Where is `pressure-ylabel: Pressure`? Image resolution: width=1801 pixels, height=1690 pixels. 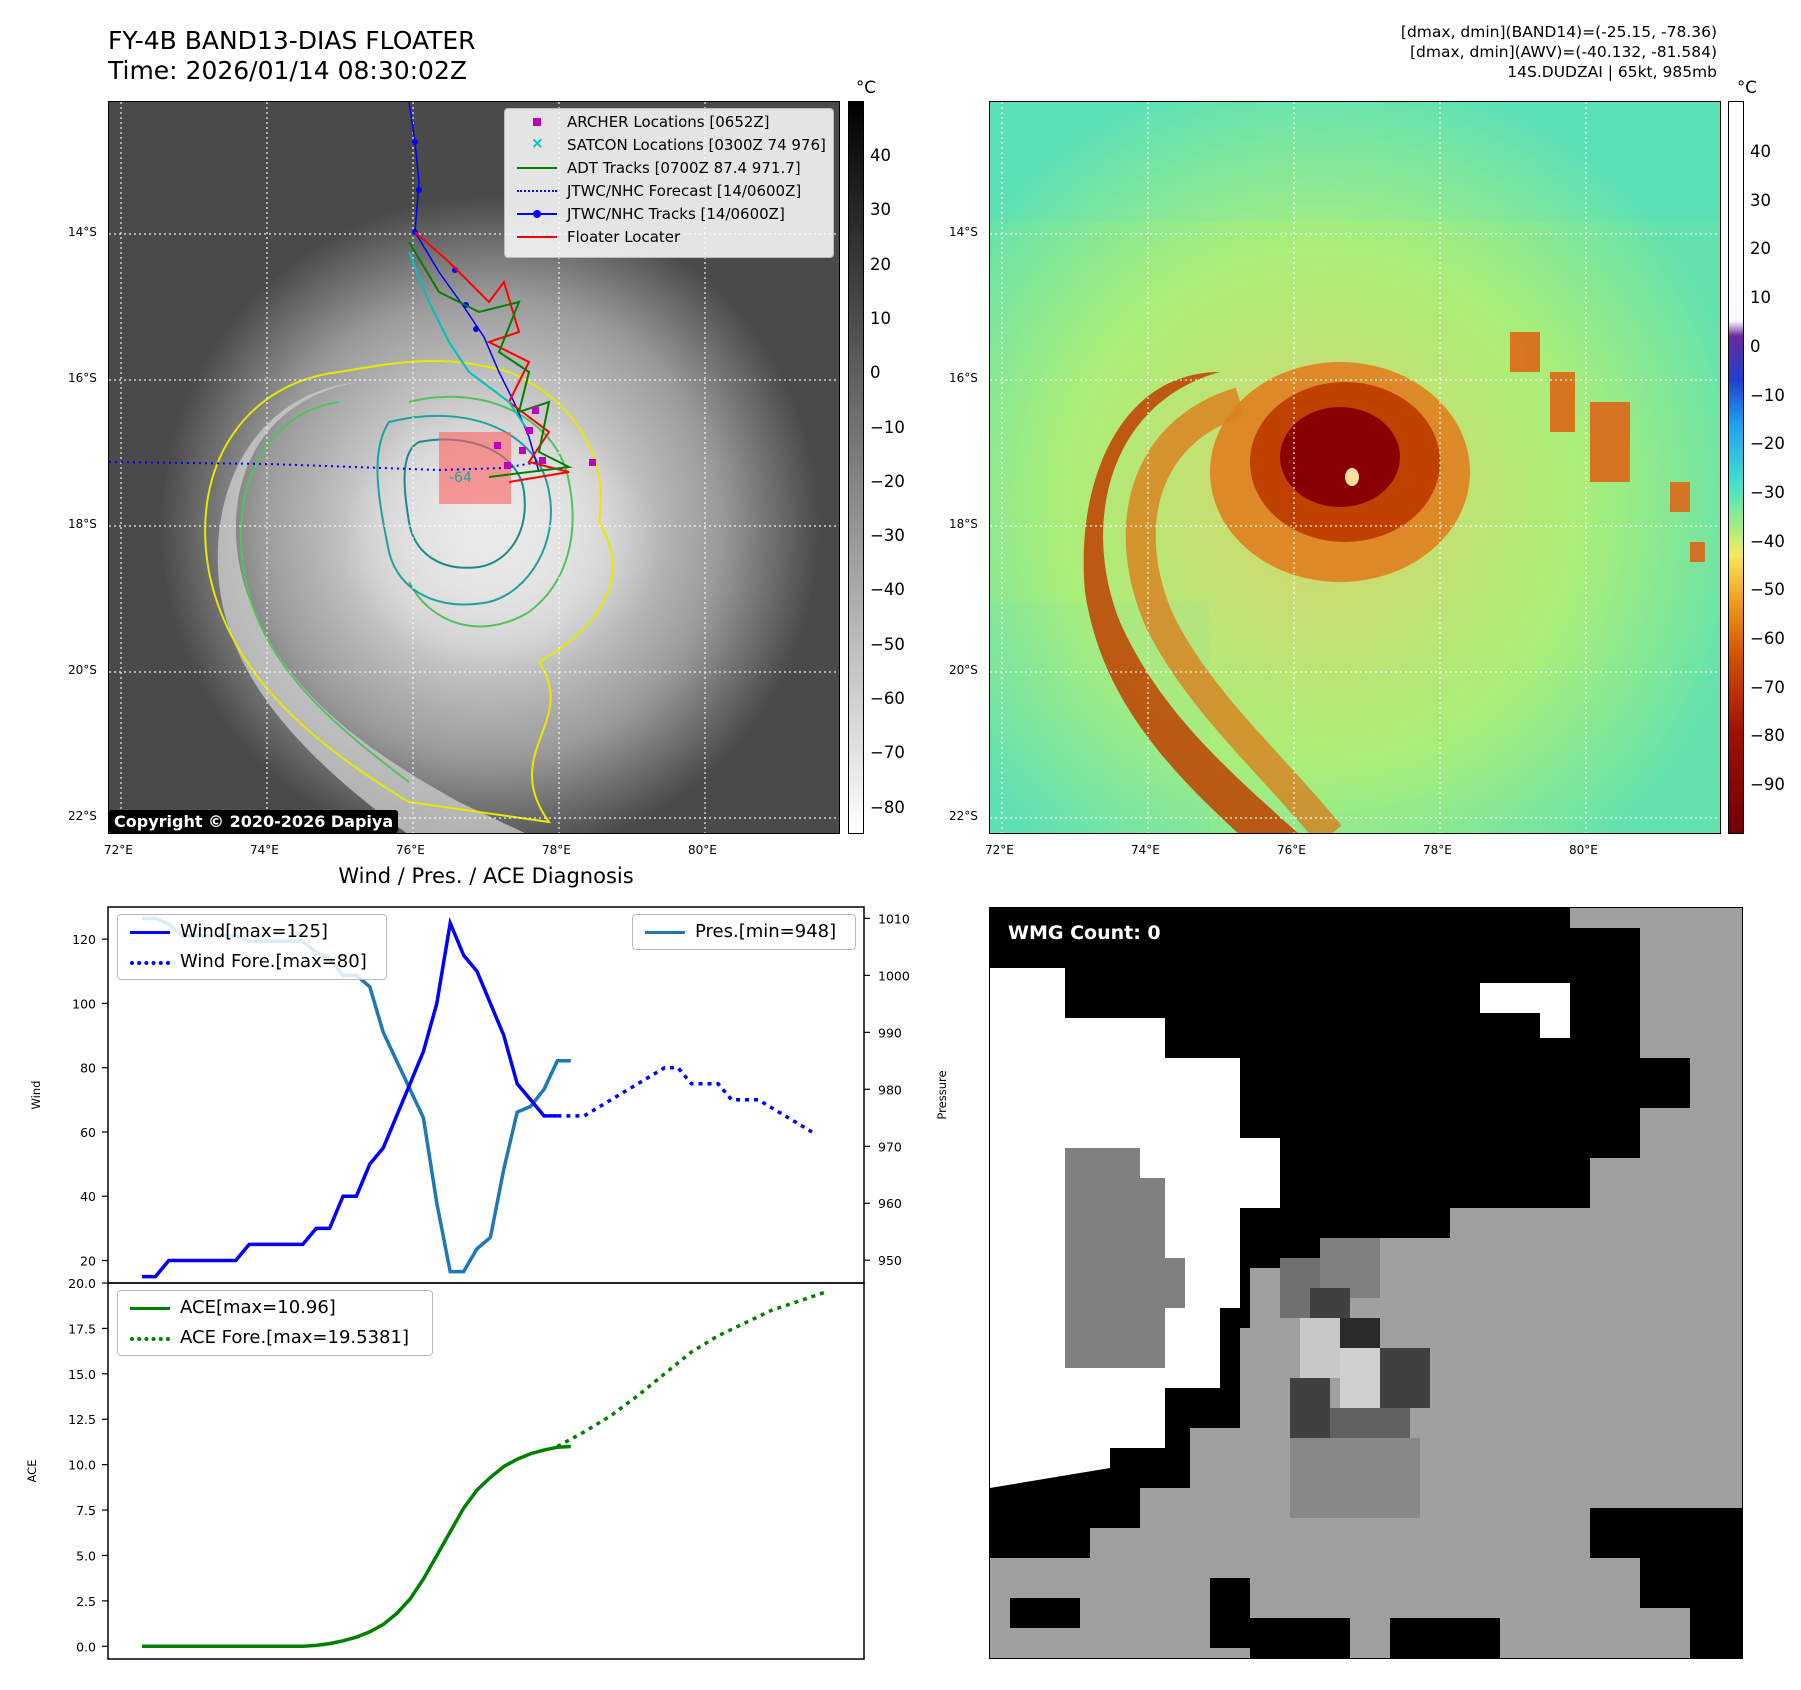
pressure-ylabel: Pressure is located at coordinates (942, 1094).